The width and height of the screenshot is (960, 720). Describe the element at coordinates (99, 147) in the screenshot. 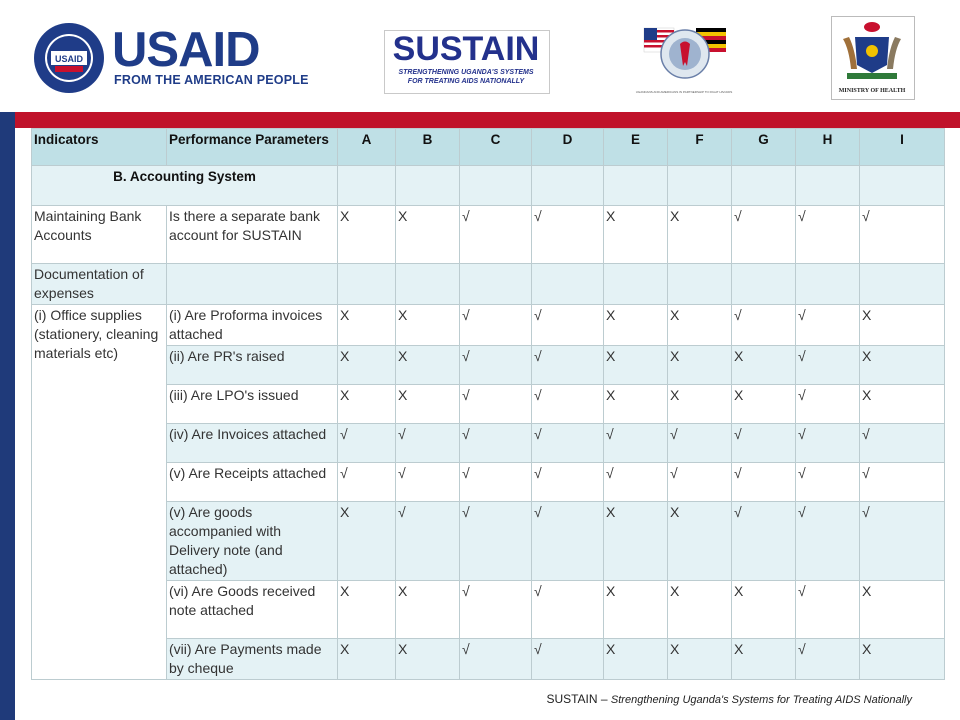

I see `header-indicators: Indicators` at that location.